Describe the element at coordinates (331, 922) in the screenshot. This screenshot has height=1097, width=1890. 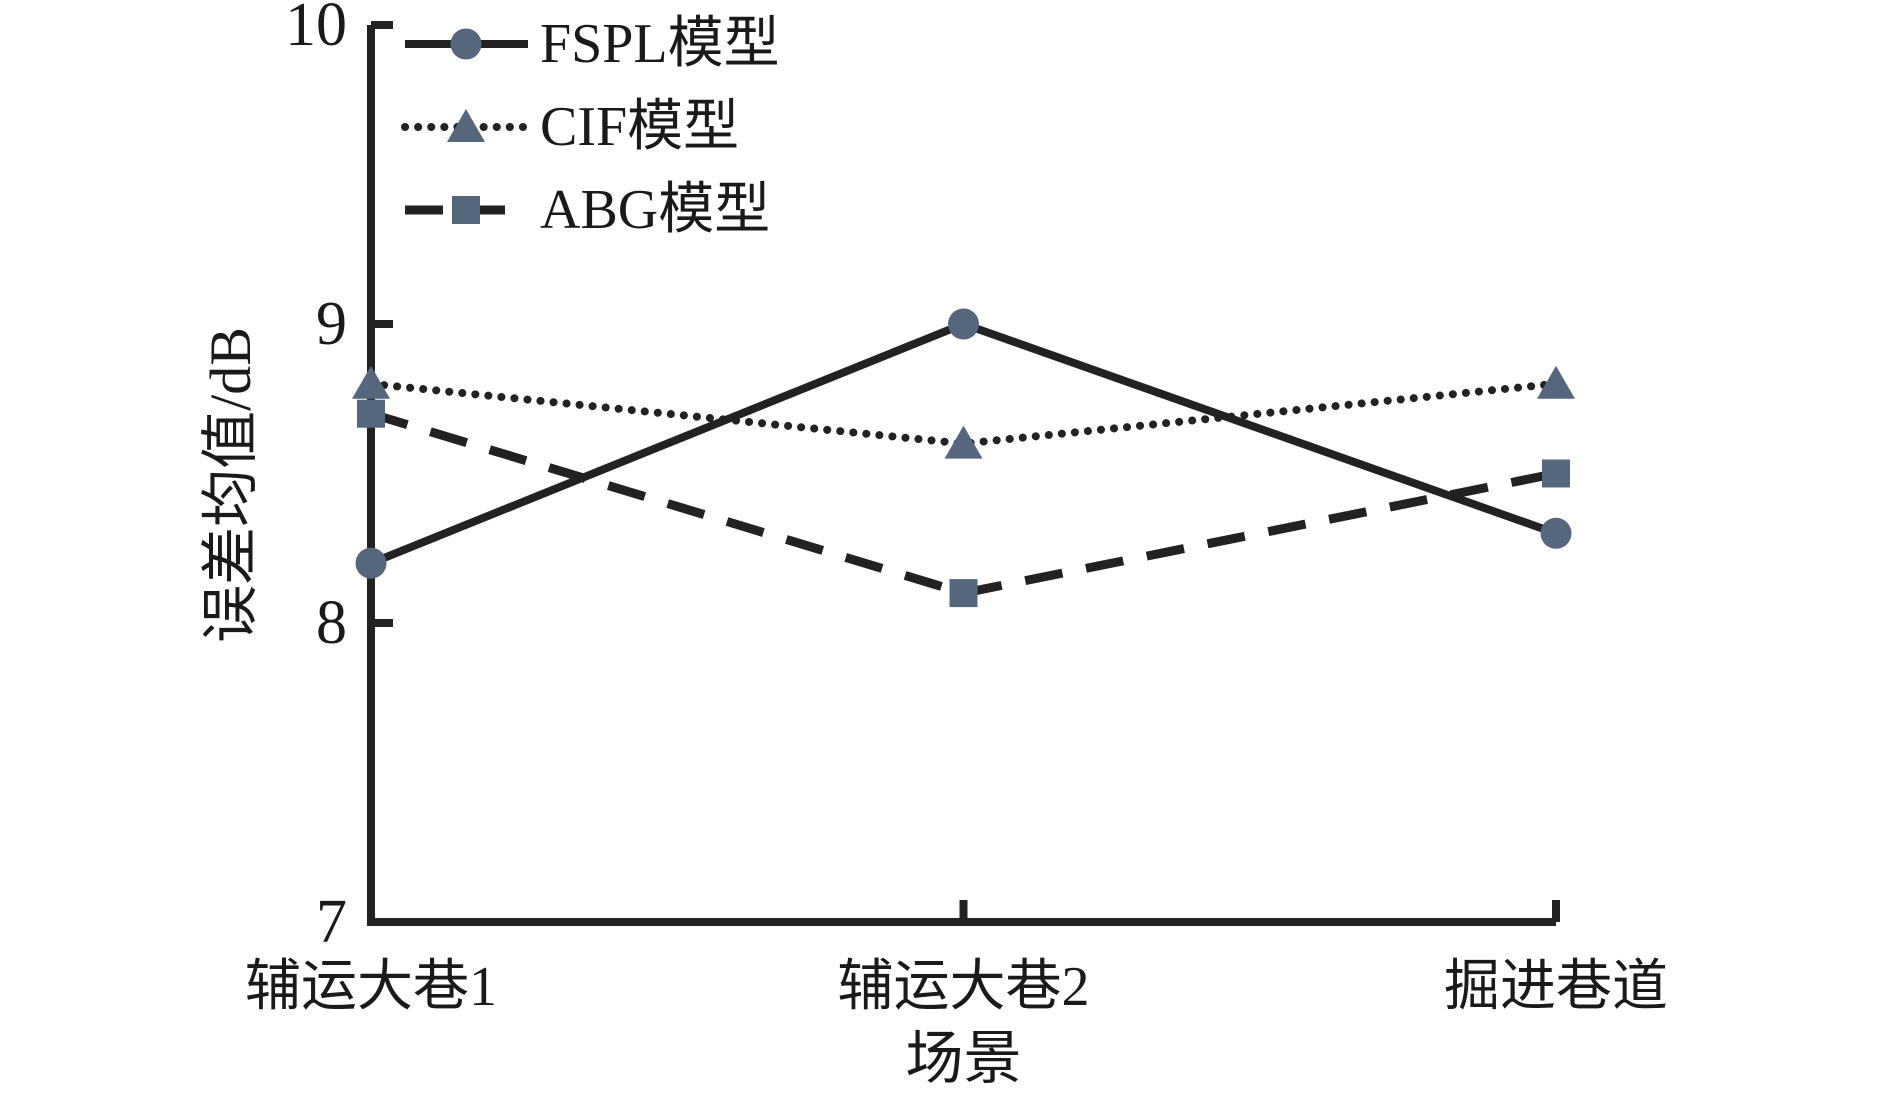
I see `y-tick-label: 7` at that location.